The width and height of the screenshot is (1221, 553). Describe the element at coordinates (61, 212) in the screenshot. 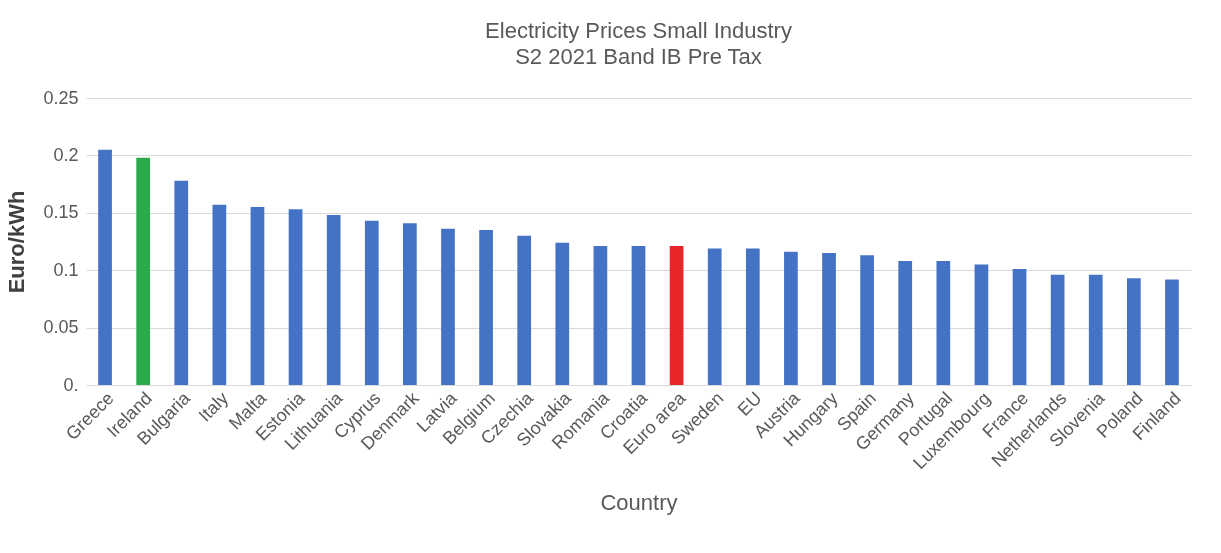

I see `y-tick-label: 0.15` at that location.